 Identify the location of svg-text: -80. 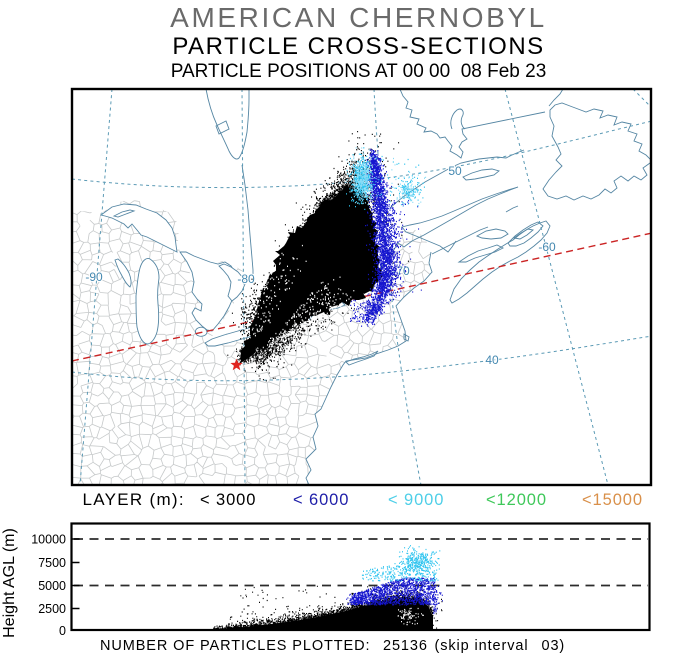
(246, 279).